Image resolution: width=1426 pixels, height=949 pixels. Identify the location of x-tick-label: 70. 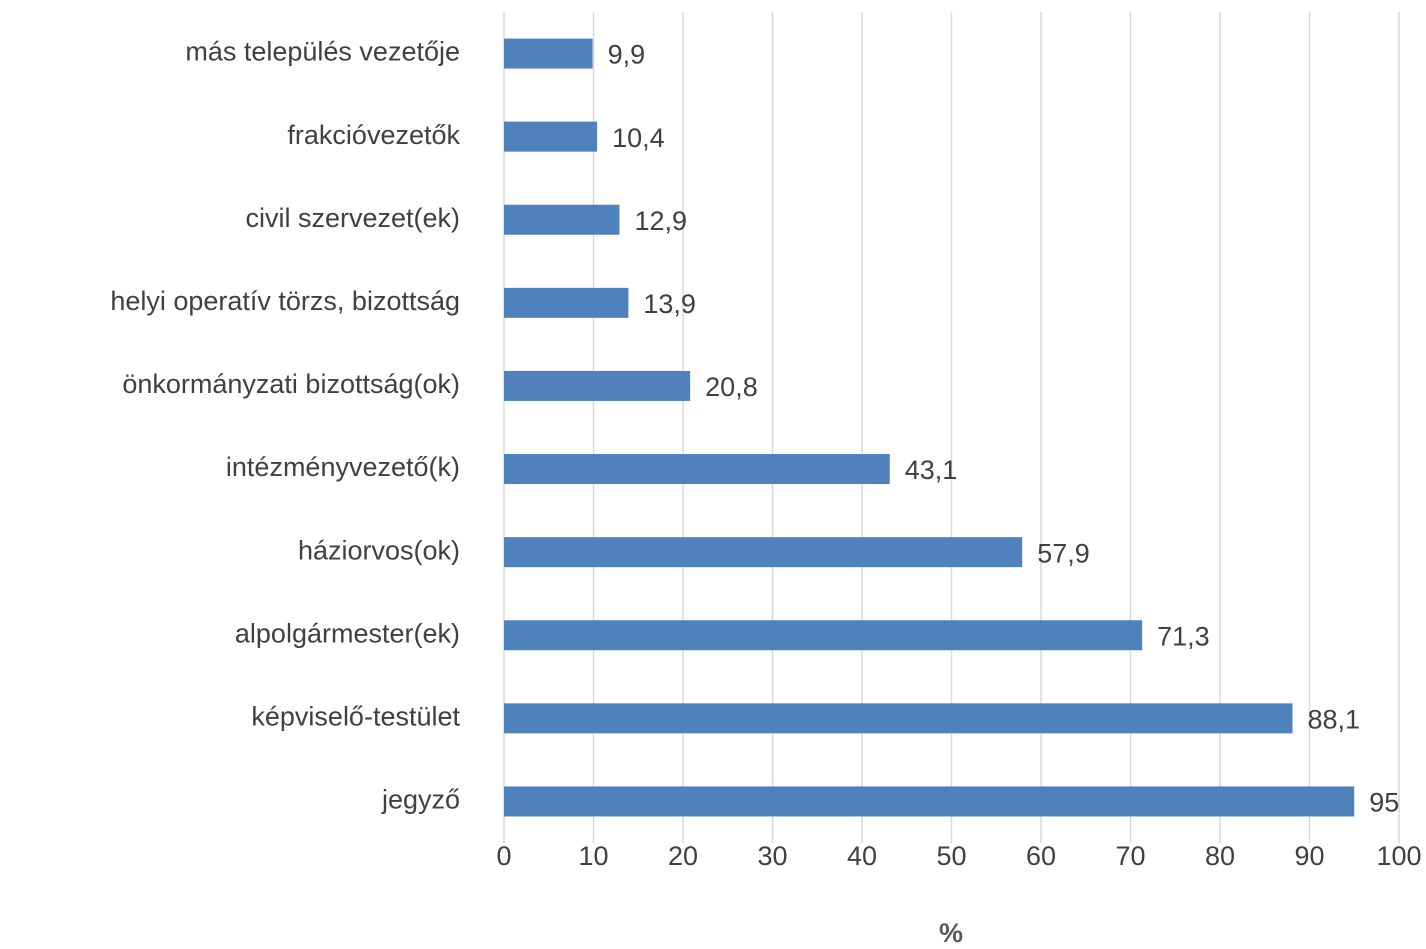
(1130, 856).